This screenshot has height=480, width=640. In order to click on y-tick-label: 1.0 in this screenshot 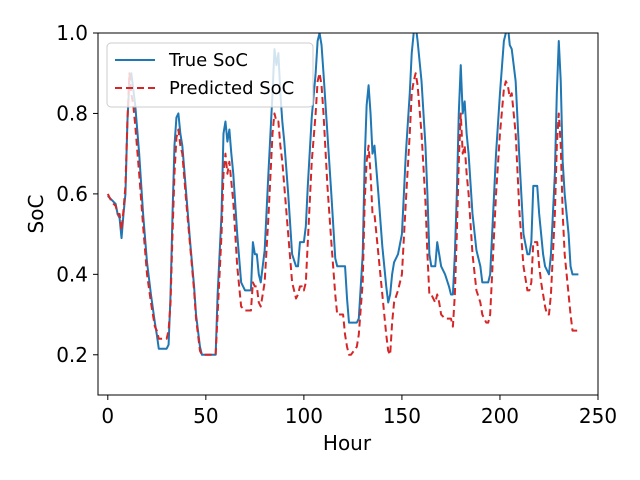, I will do `click(72, 33)`.